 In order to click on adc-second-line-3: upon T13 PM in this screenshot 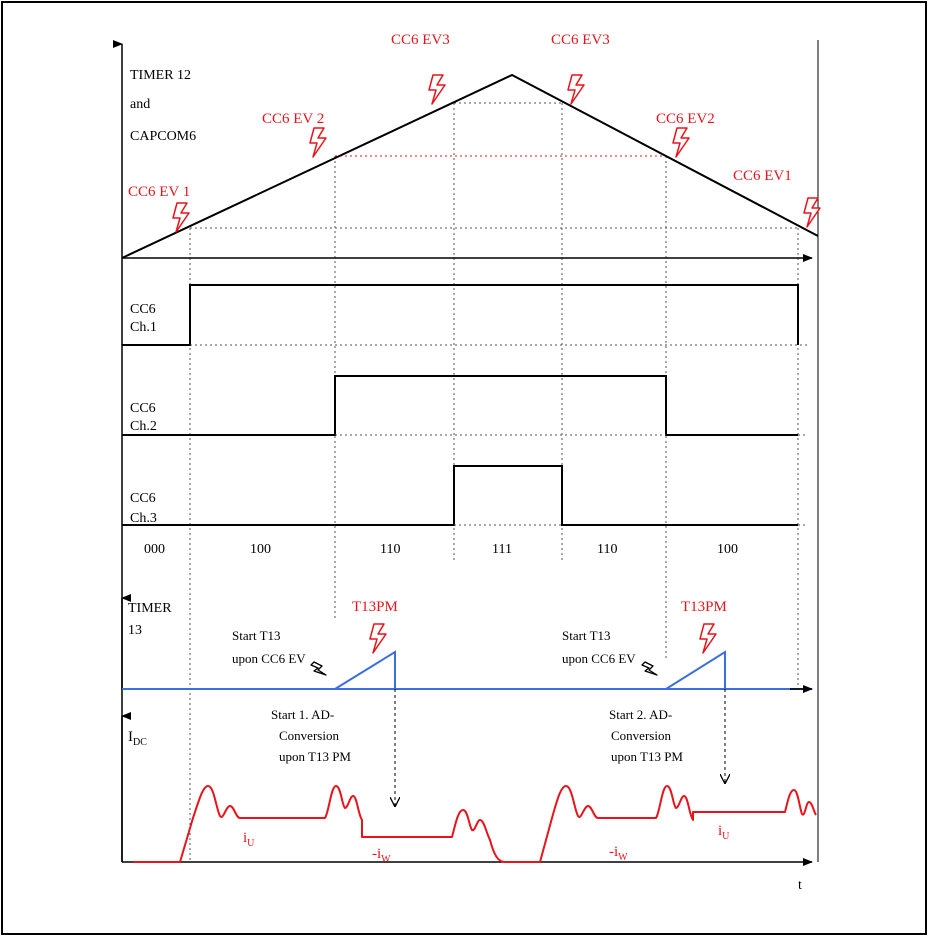, I will do `click(647, 756)`.